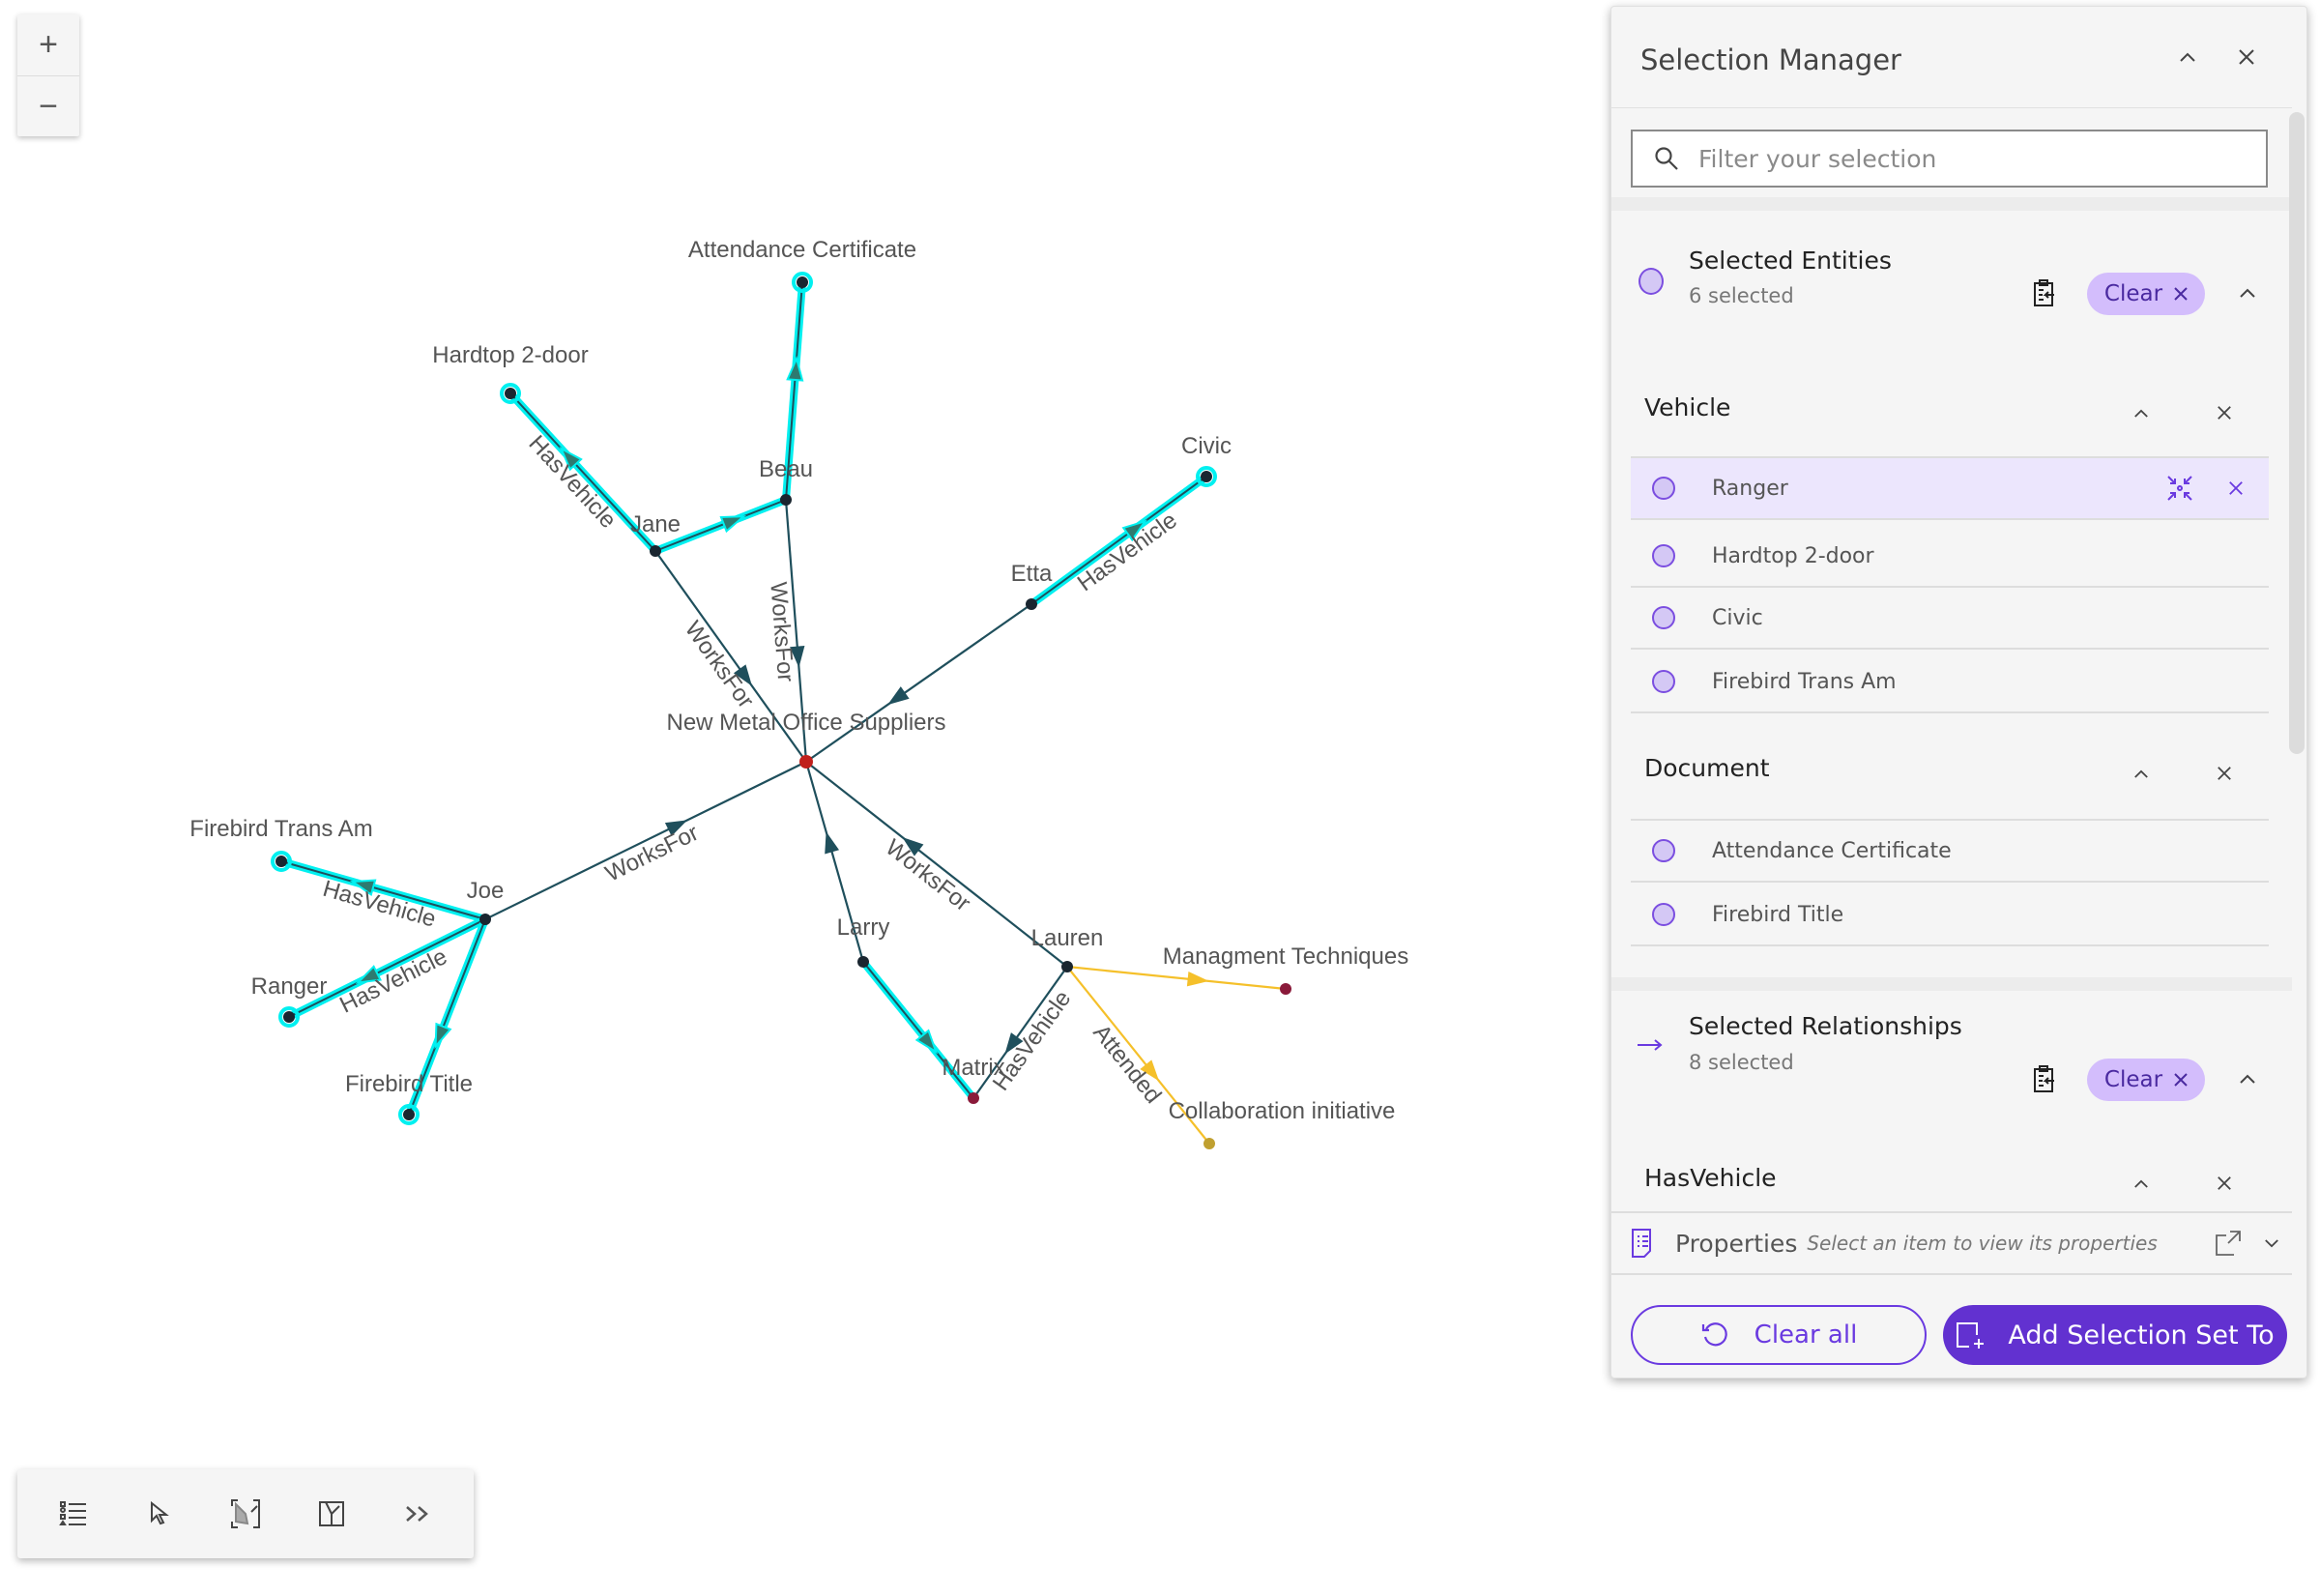 The height and width of the screenshot is (1596, 2320). I want to click on graph-node: Lauren, so click(1067, 948).